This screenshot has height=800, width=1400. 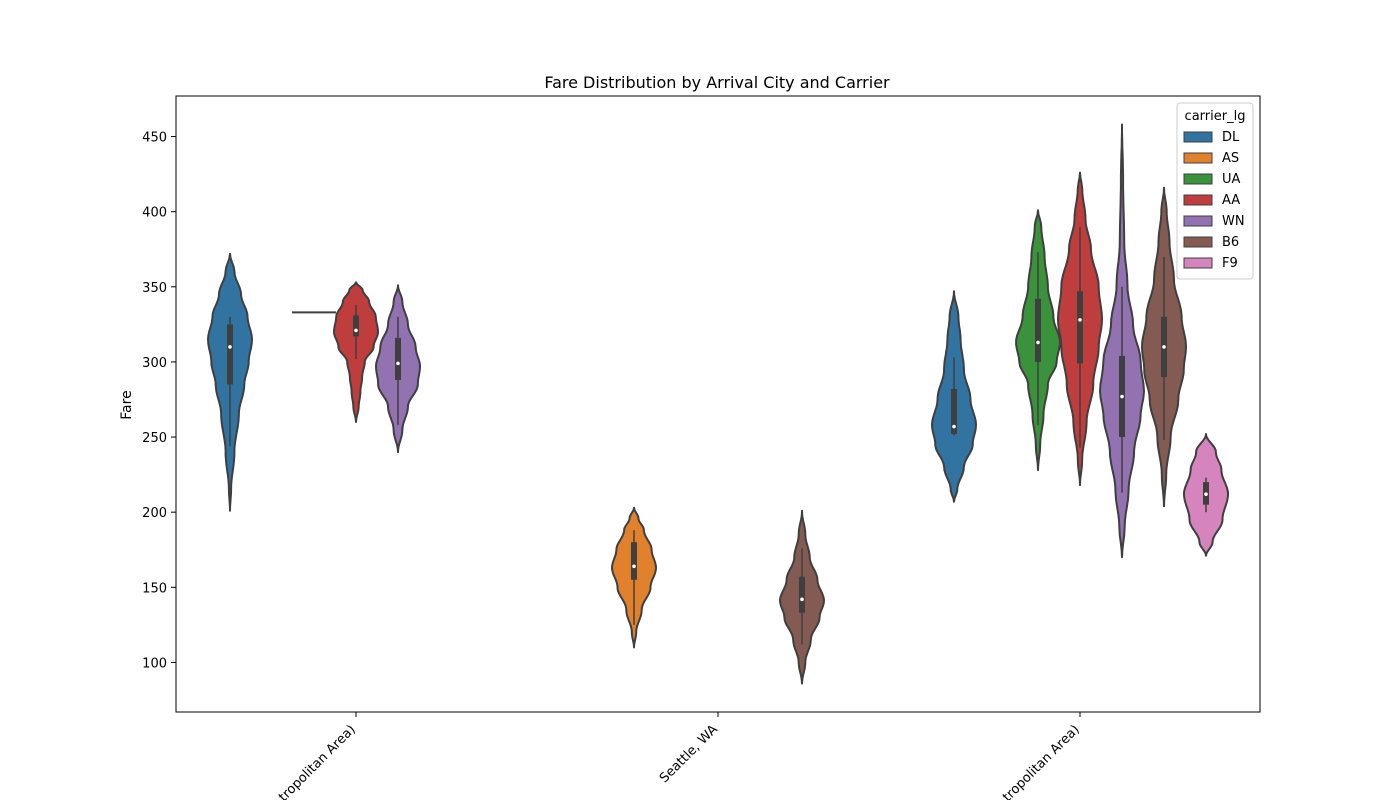 What do you see at coordinates (154, 663) in the screenshot?
I see `y-tick-label: 100` at bounding box center [154, 663].